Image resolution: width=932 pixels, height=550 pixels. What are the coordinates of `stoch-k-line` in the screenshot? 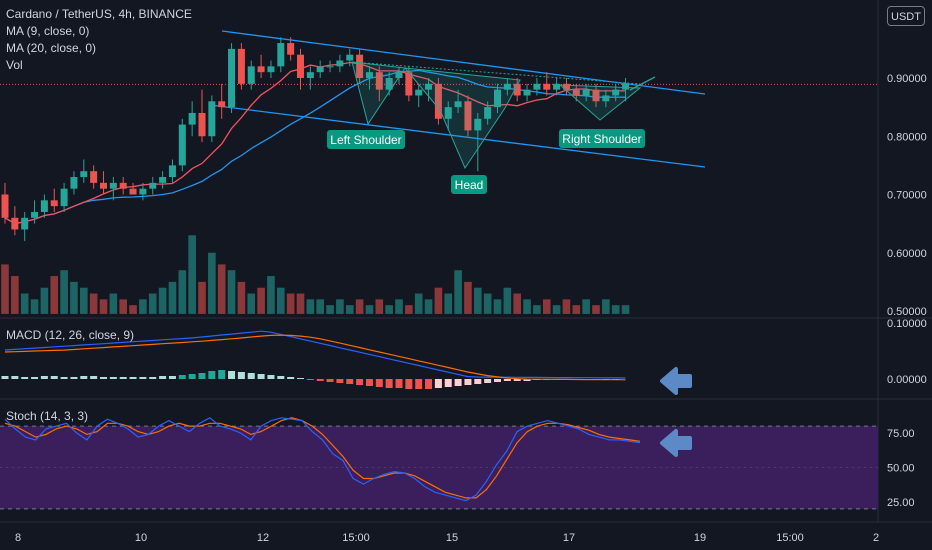 It's located at (322, 459).